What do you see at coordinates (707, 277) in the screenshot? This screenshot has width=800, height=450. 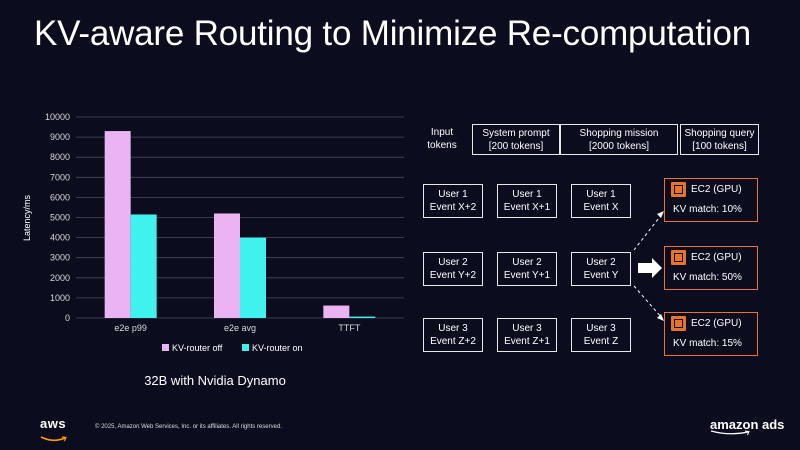 I see `gpu-kv-match: KV match: 50%` at bounding box center [707, 277].